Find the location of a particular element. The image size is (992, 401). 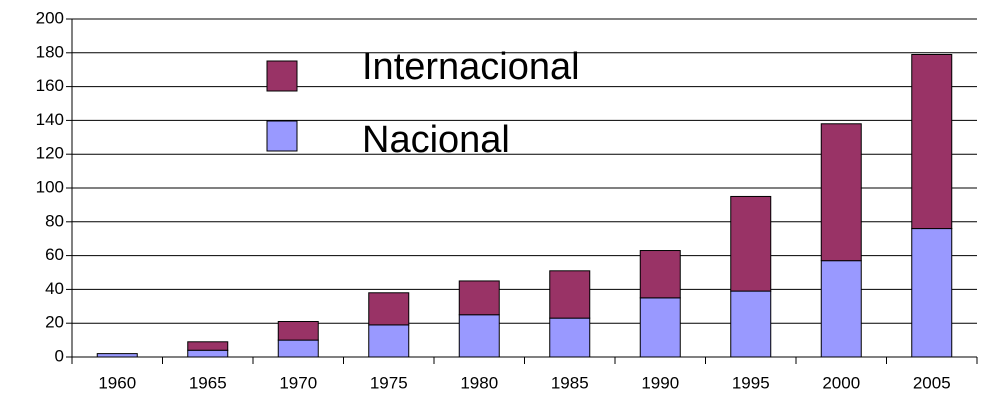

y-tick-label: 200 is located at coordinates (50, 17).